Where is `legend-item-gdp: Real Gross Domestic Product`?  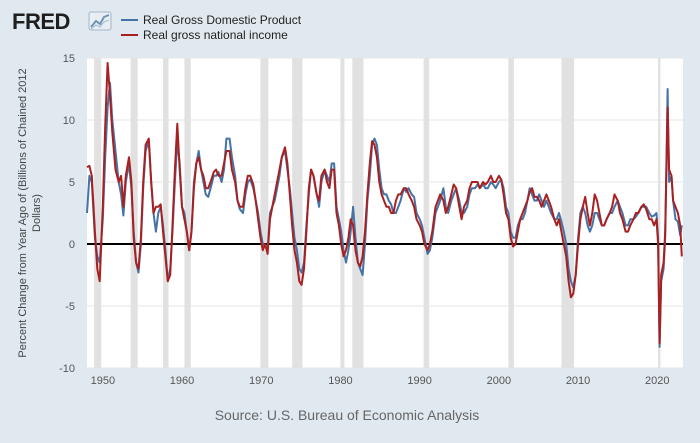
legend-item-gdp: Real Gross Domestic Product is located at coordinates (211, 20).